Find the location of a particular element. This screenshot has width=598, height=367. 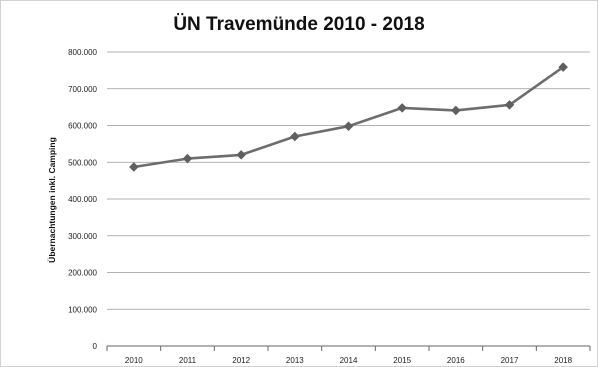

y-tick-label: 200.000 is located at coordinates (82, 273).